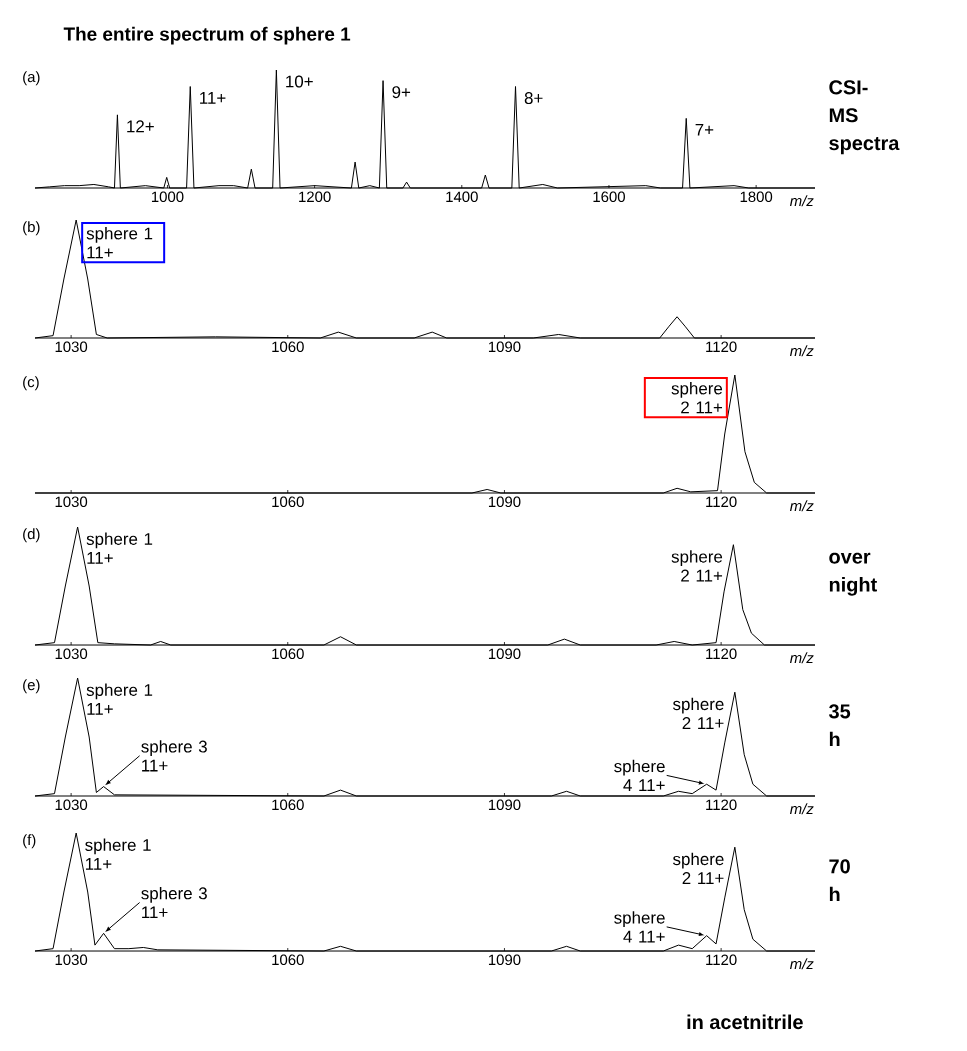 The width and height of the screenshot is (967, 1051). What do you see at coordinates (533, 98) in the screenshot?
I see `annotation: 8+` at bounding box center [533, 98].